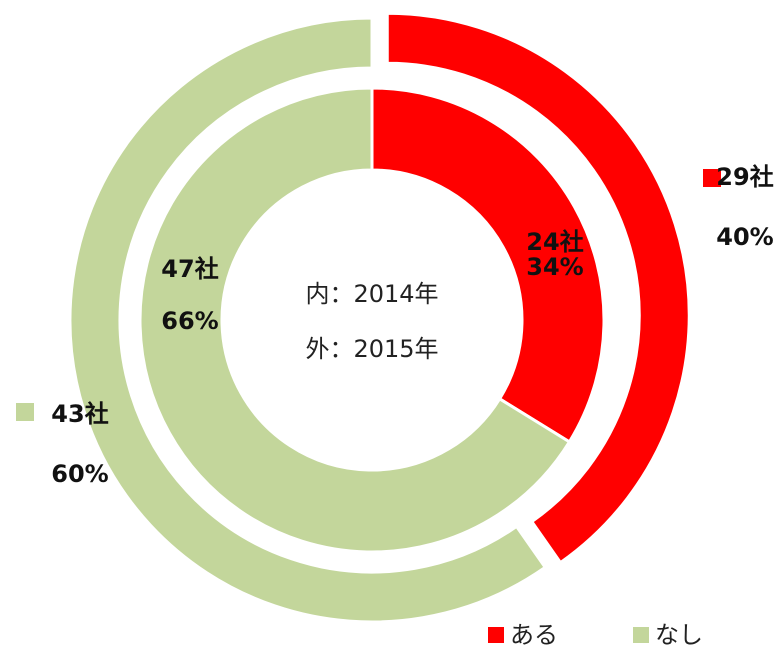 The width and height of the screenshot is (782, 649). What do you see at coordinates (744, 237) in the screenshot?
I see `percent-label: 40%` at bounding box center [744, 237].